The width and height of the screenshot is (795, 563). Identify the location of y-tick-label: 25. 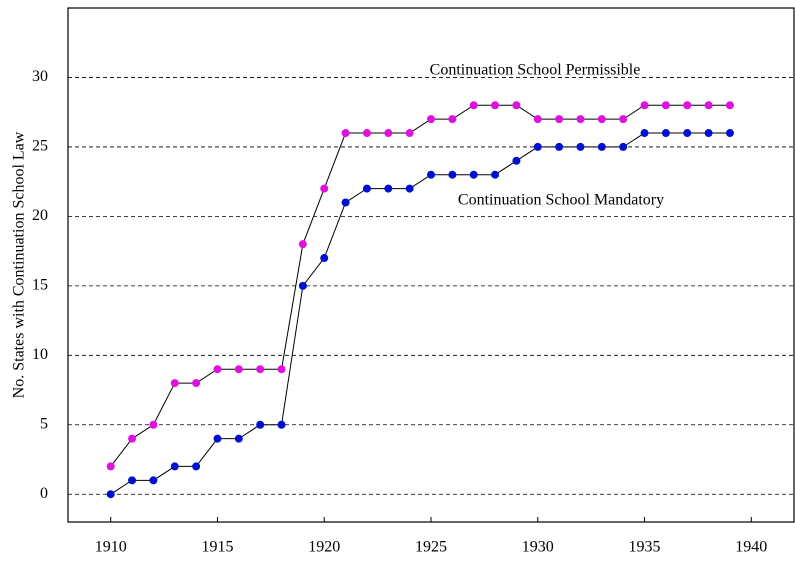
(40, 146).